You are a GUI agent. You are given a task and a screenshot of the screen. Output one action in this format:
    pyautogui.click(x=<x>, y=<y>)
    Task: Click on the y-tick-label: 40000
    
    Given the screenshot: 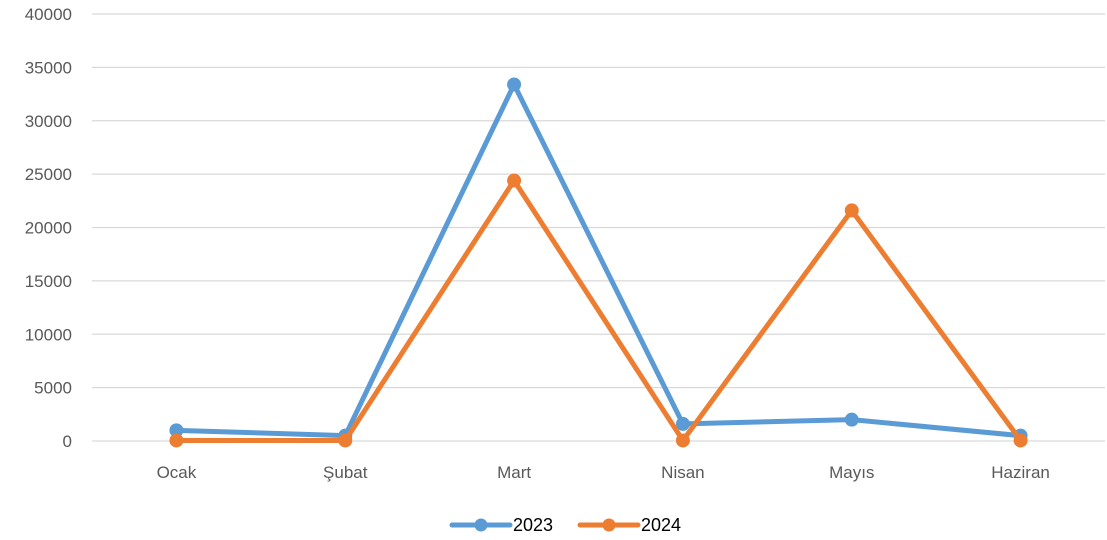 What is the action you would take?
    pyautogui.click(x=48, y=14)
    